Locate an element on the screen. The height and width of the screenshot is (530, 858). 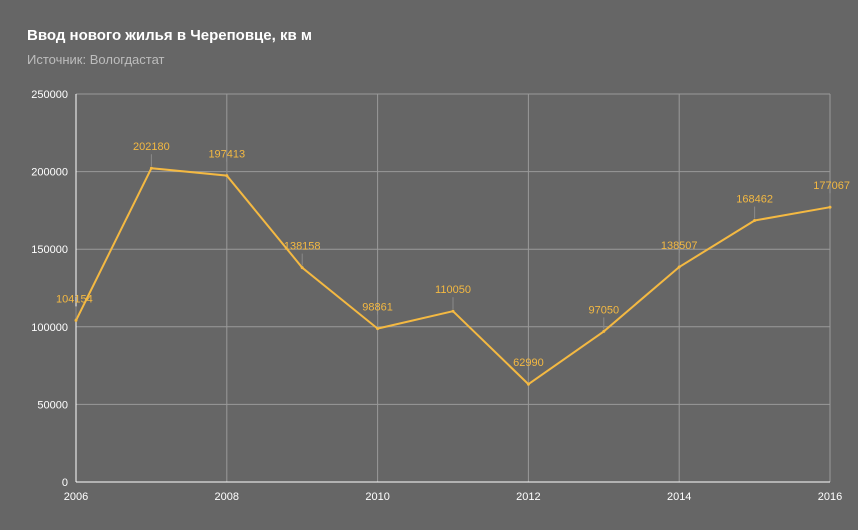
data-label: 110050 is located at coordinates (453, 290).